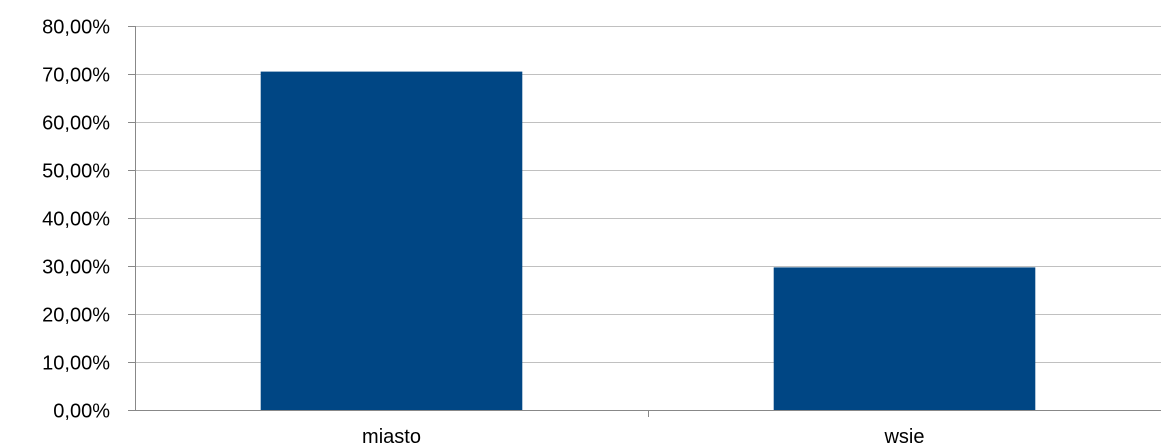 Image resolution: width=1171 pixels, height=447 pixels. What do you see at coordinates (76, 124) in the screenshot?
I see `y-tick-label: 60,00%` at bounding box center [76, 124].